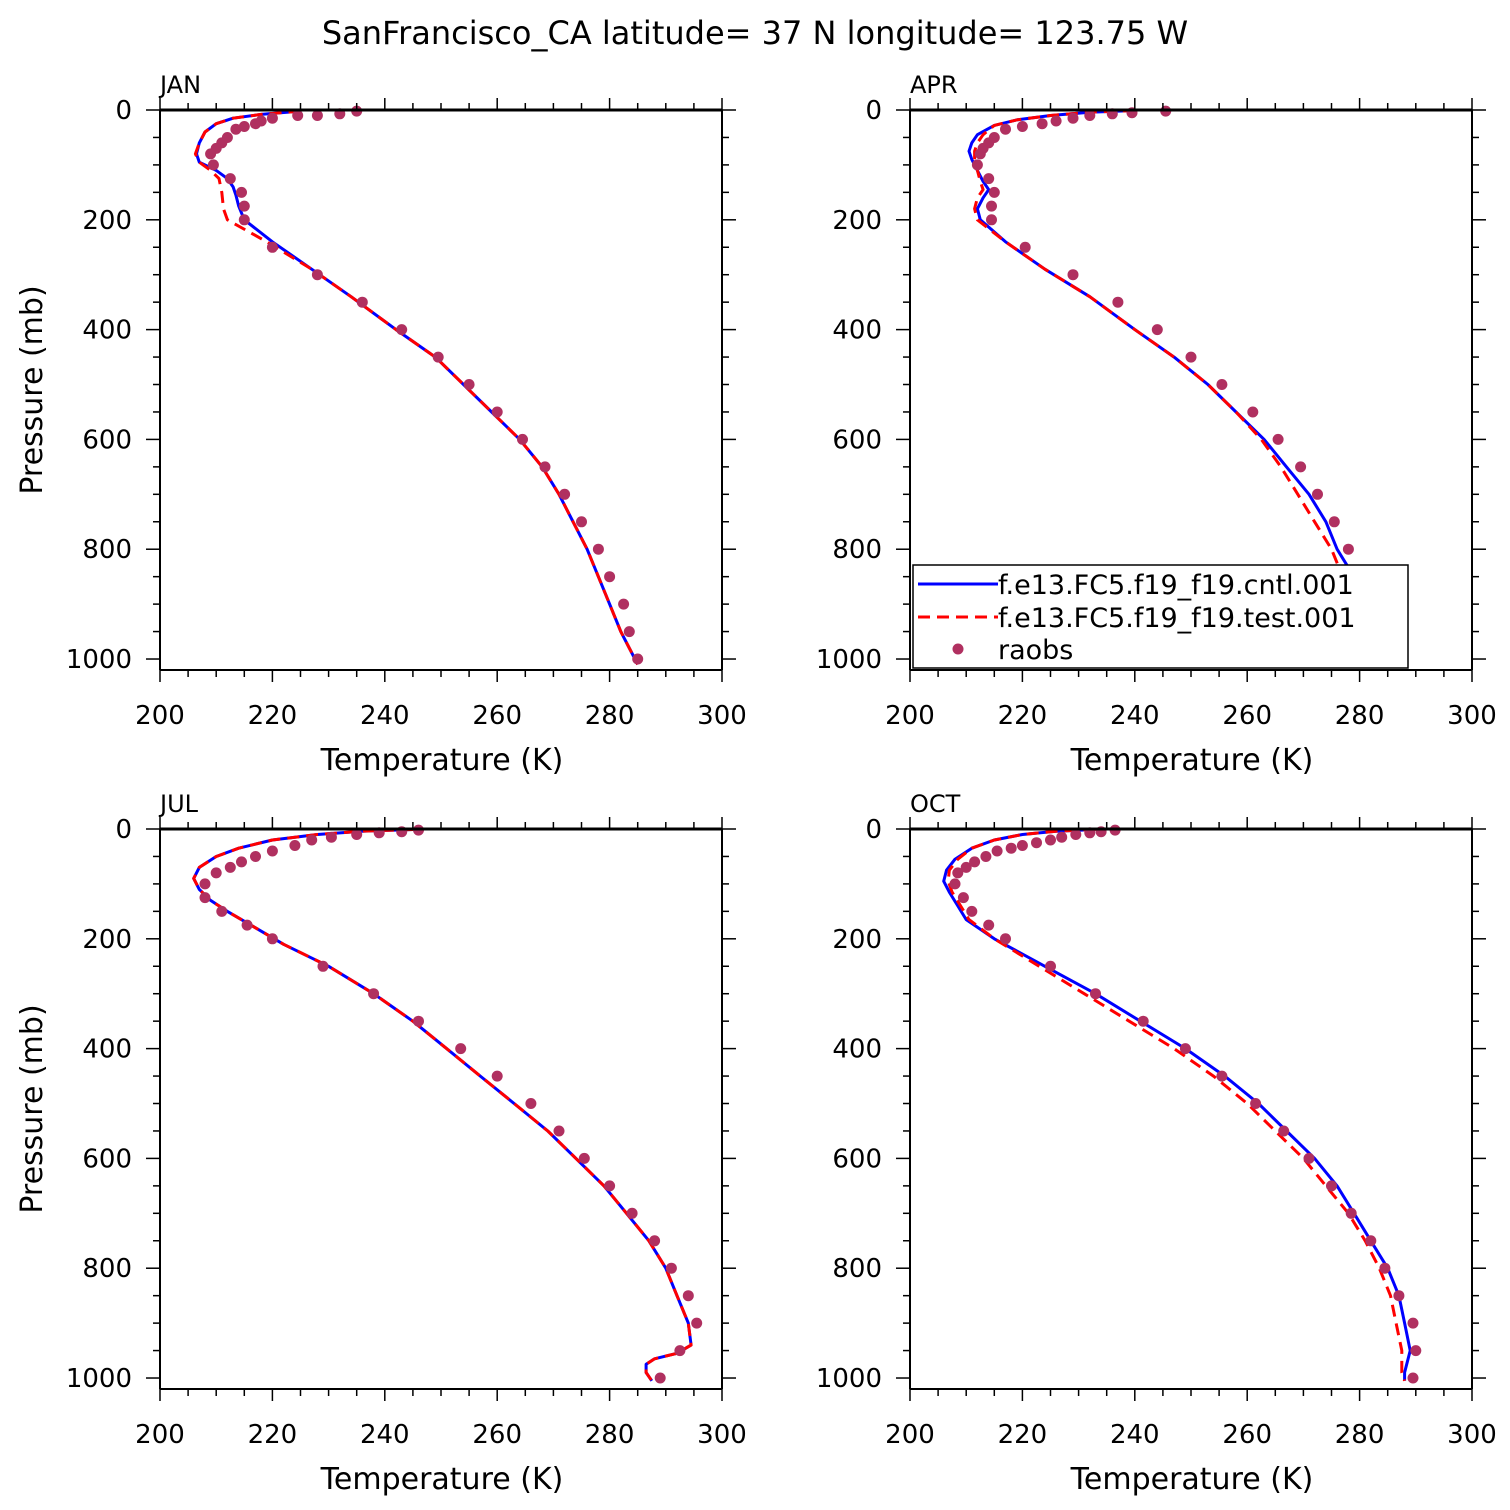  Describe the element at coordinates (849, 1379) in the screenshot. I see `y-tick-label: 1000` at that location.